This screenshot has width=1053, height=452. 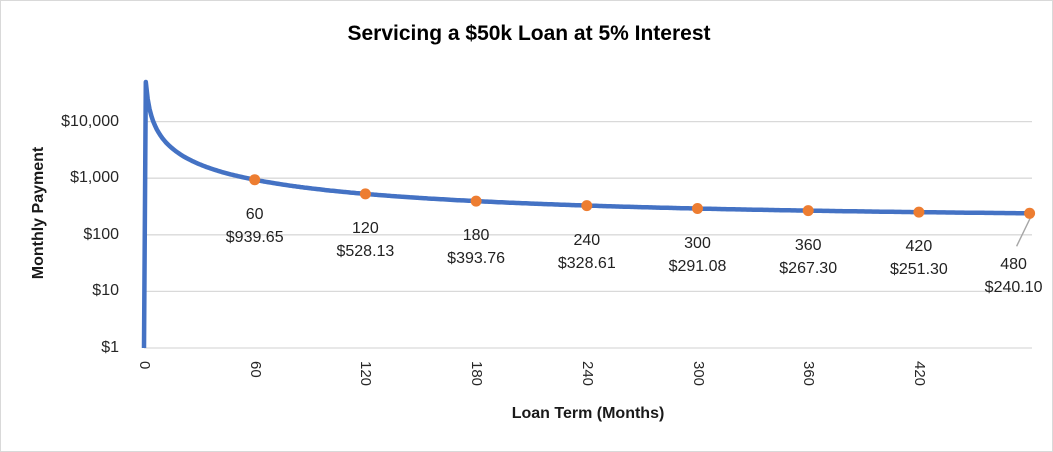 I want to click on label-leader-line, so click(x=1023, y=231).